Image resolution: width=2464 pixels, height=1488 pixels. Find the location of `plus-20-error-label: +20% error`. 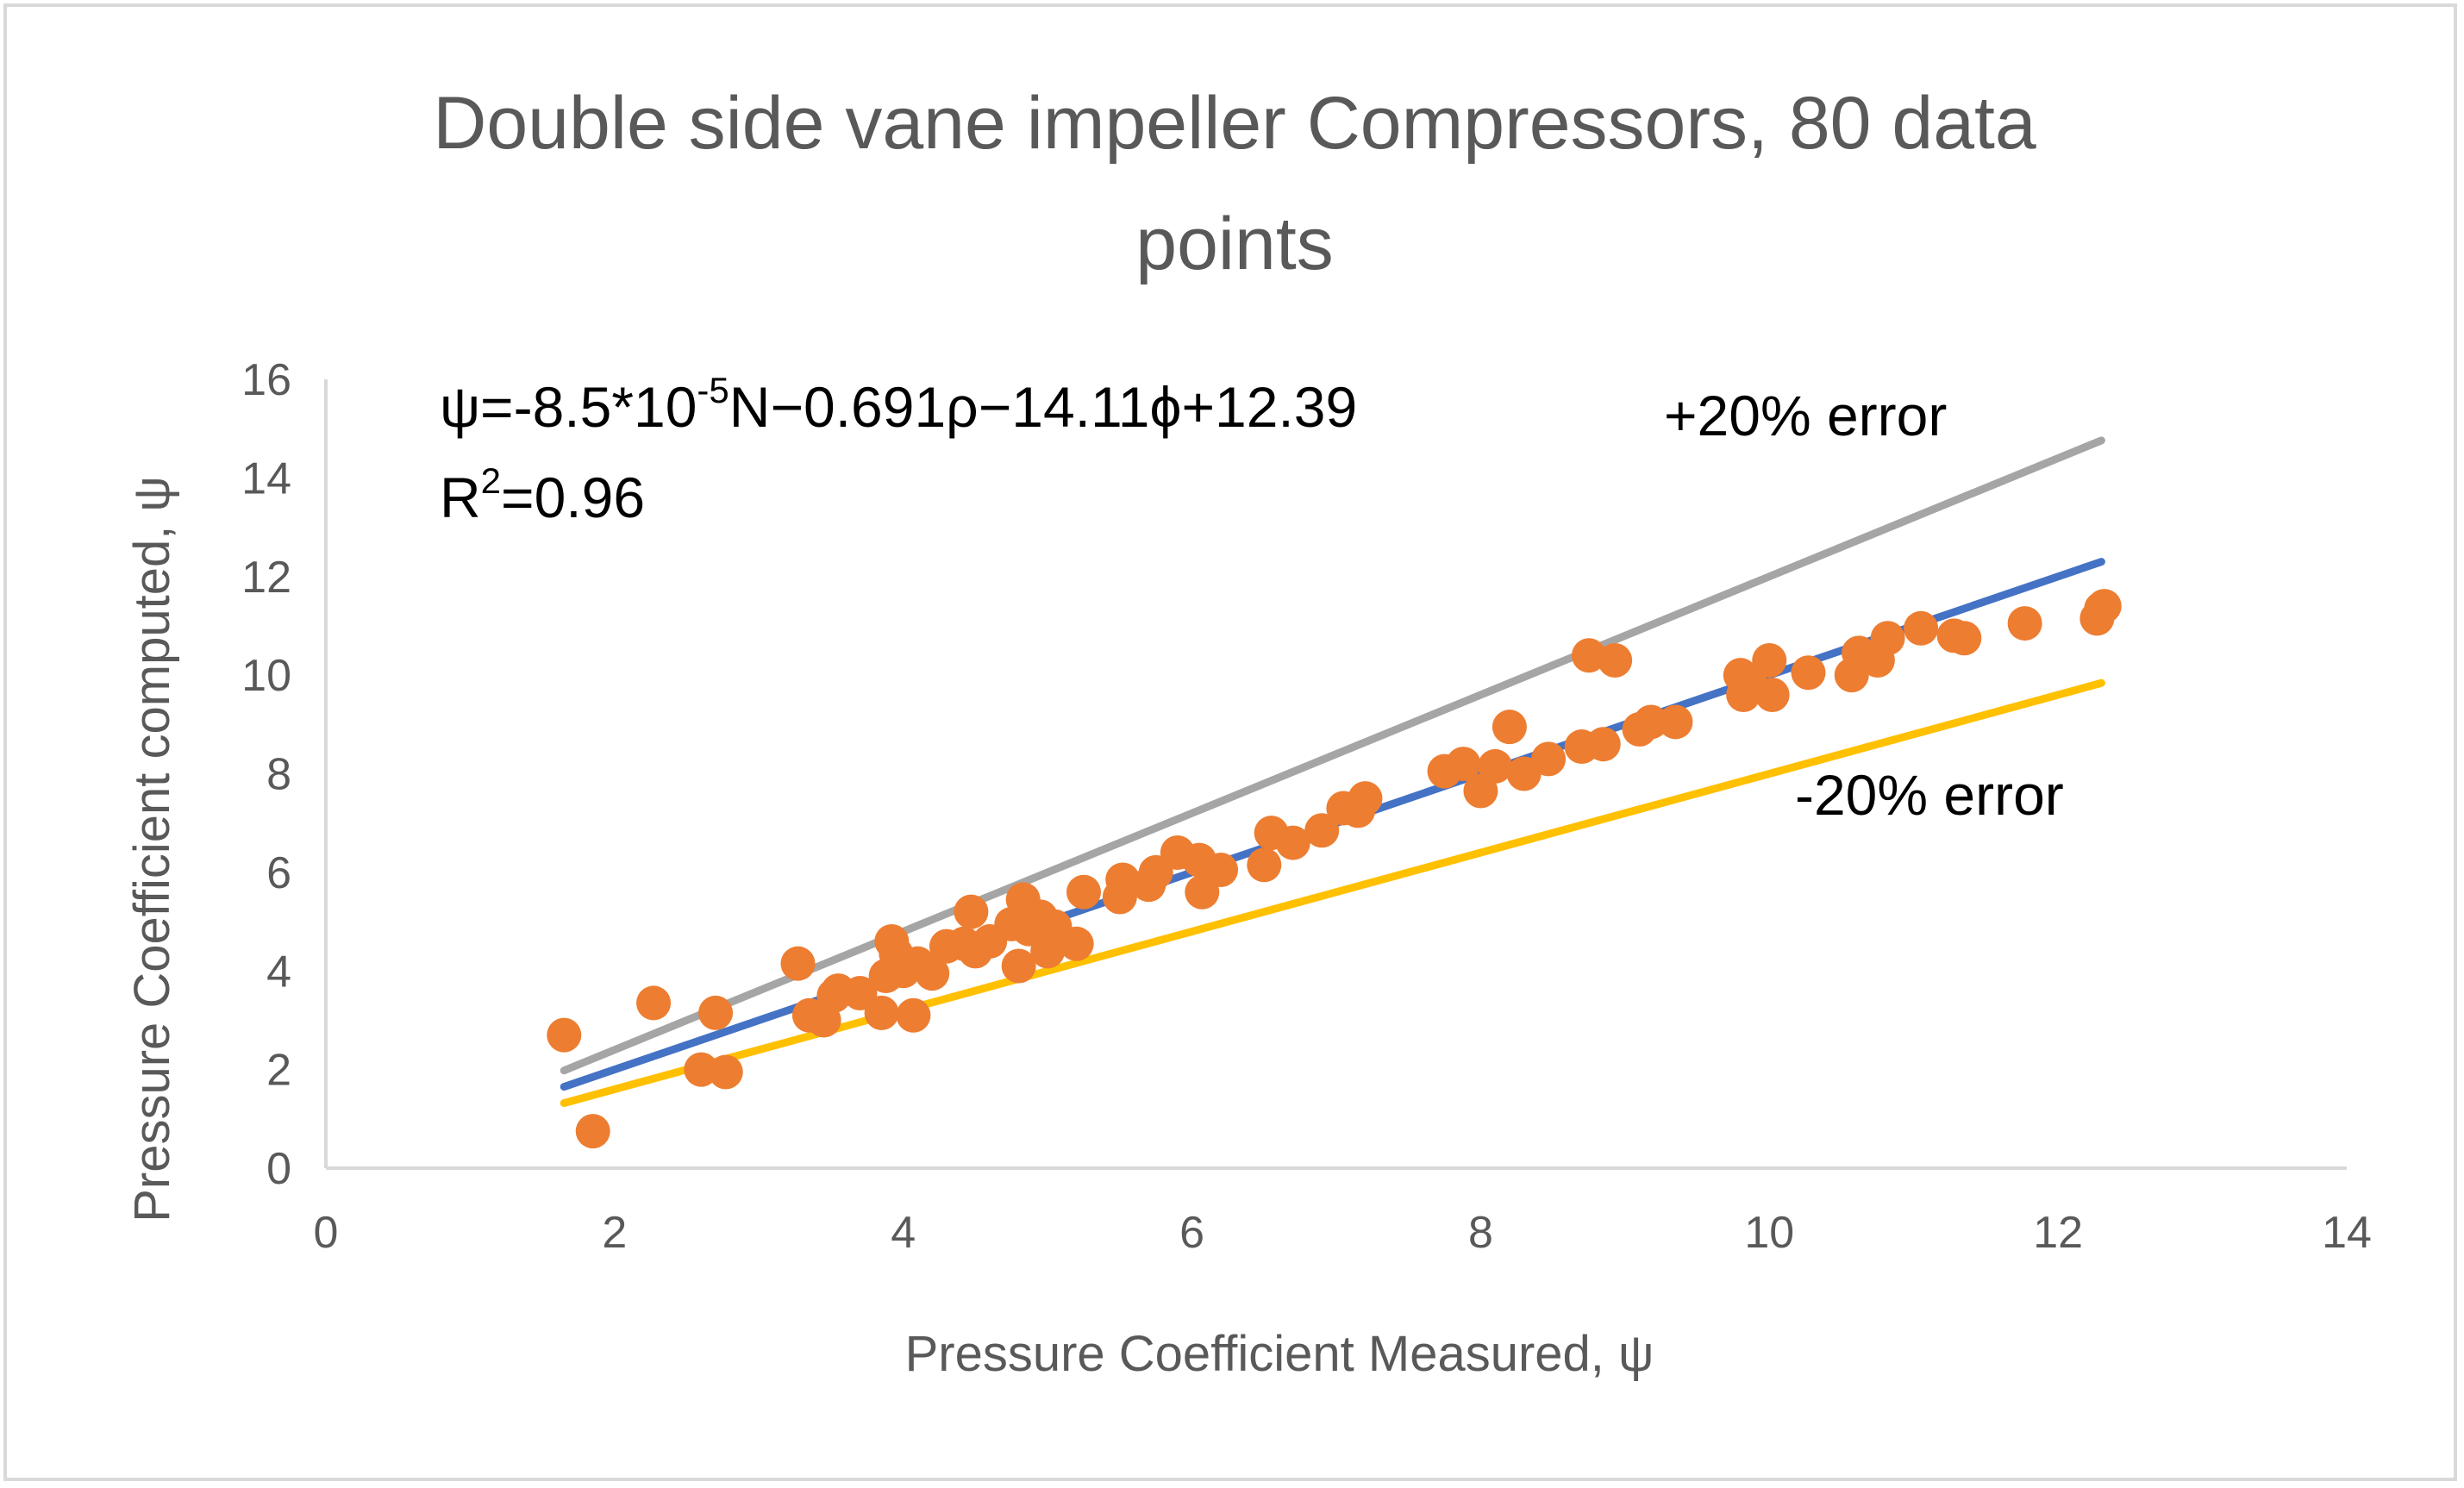

plus-20-error-label: +20% error is located at coordinates (1805, 415).